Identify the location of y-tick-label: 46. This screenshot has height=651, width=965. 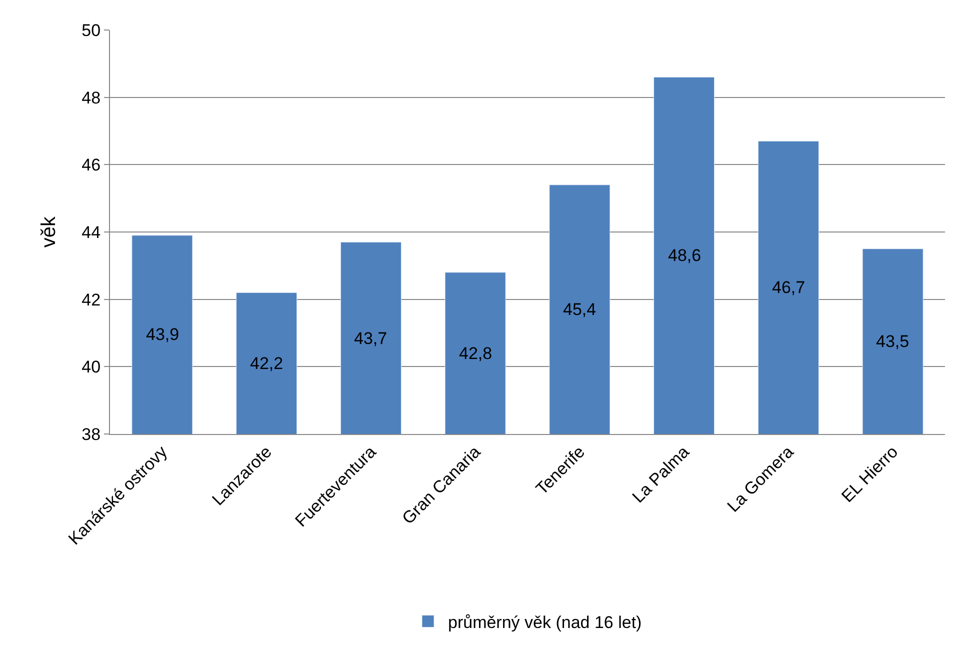
(91, 165).